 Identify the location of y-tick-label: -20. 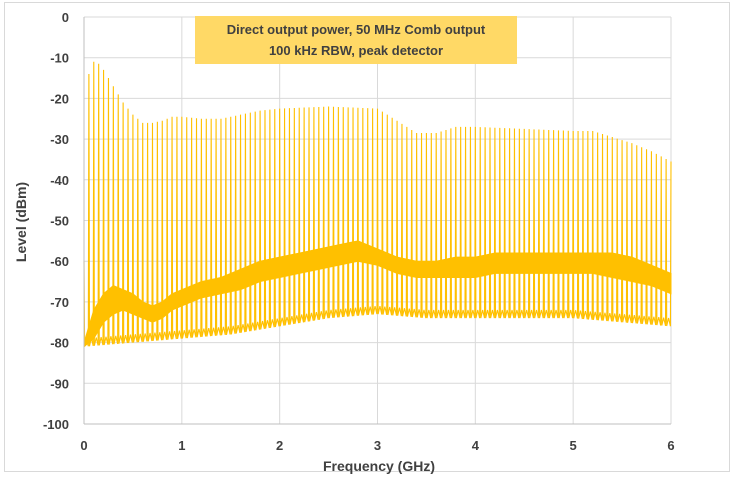
(59, 98).